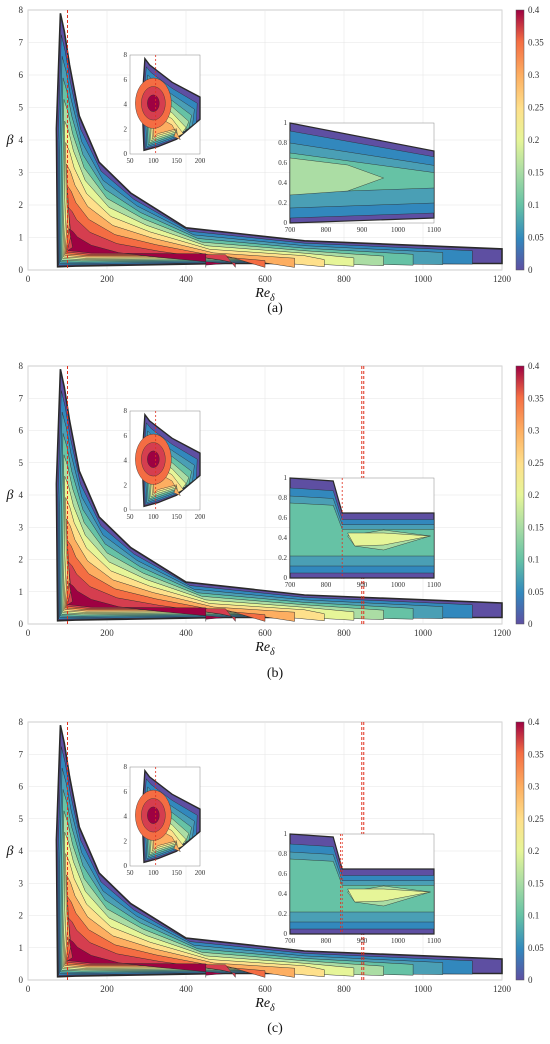 Image resolution: width=550 pixels, height=1044 pixels. Describe the element at coordinates (530, 270) in the screenshot. I see `colorbar-tick-label: 0` at that location.